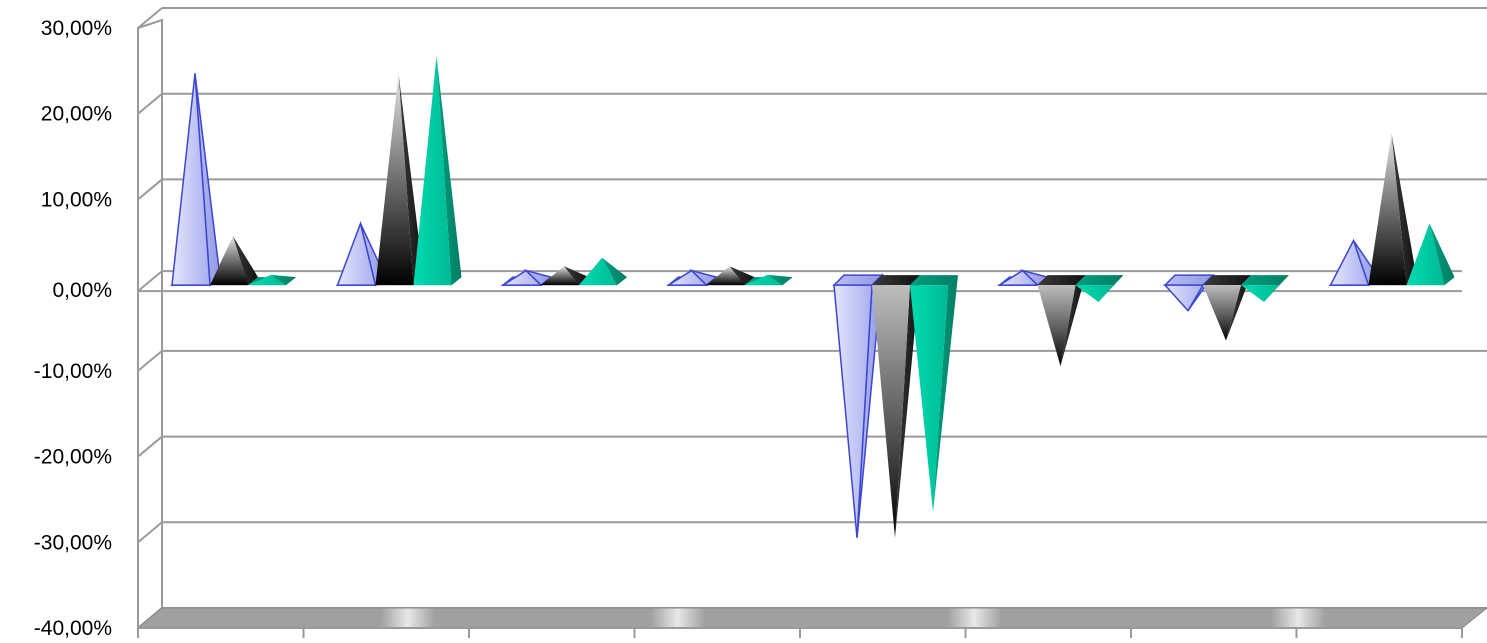  I want to click on pyramid-s1-c5, so click(1061, 321).